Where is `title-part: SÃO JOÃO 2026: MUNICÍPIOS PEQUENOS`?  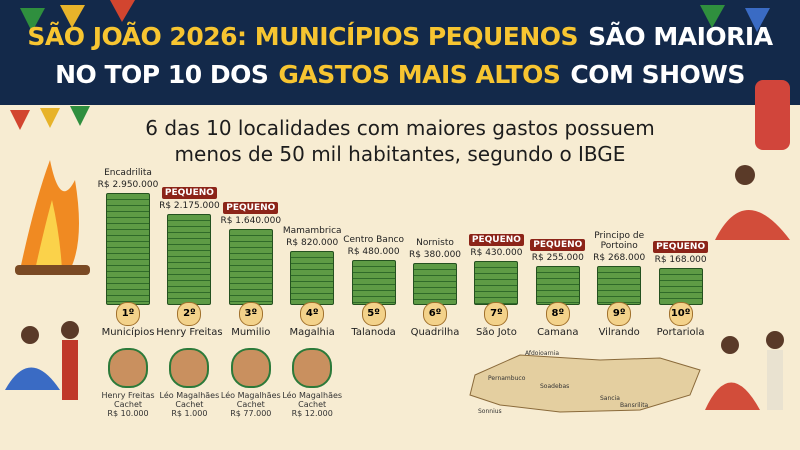
title-part: SÃO JOÃO 2026: MUNICÍPIOS PEQUENOS is located at coordinates (303, 36).